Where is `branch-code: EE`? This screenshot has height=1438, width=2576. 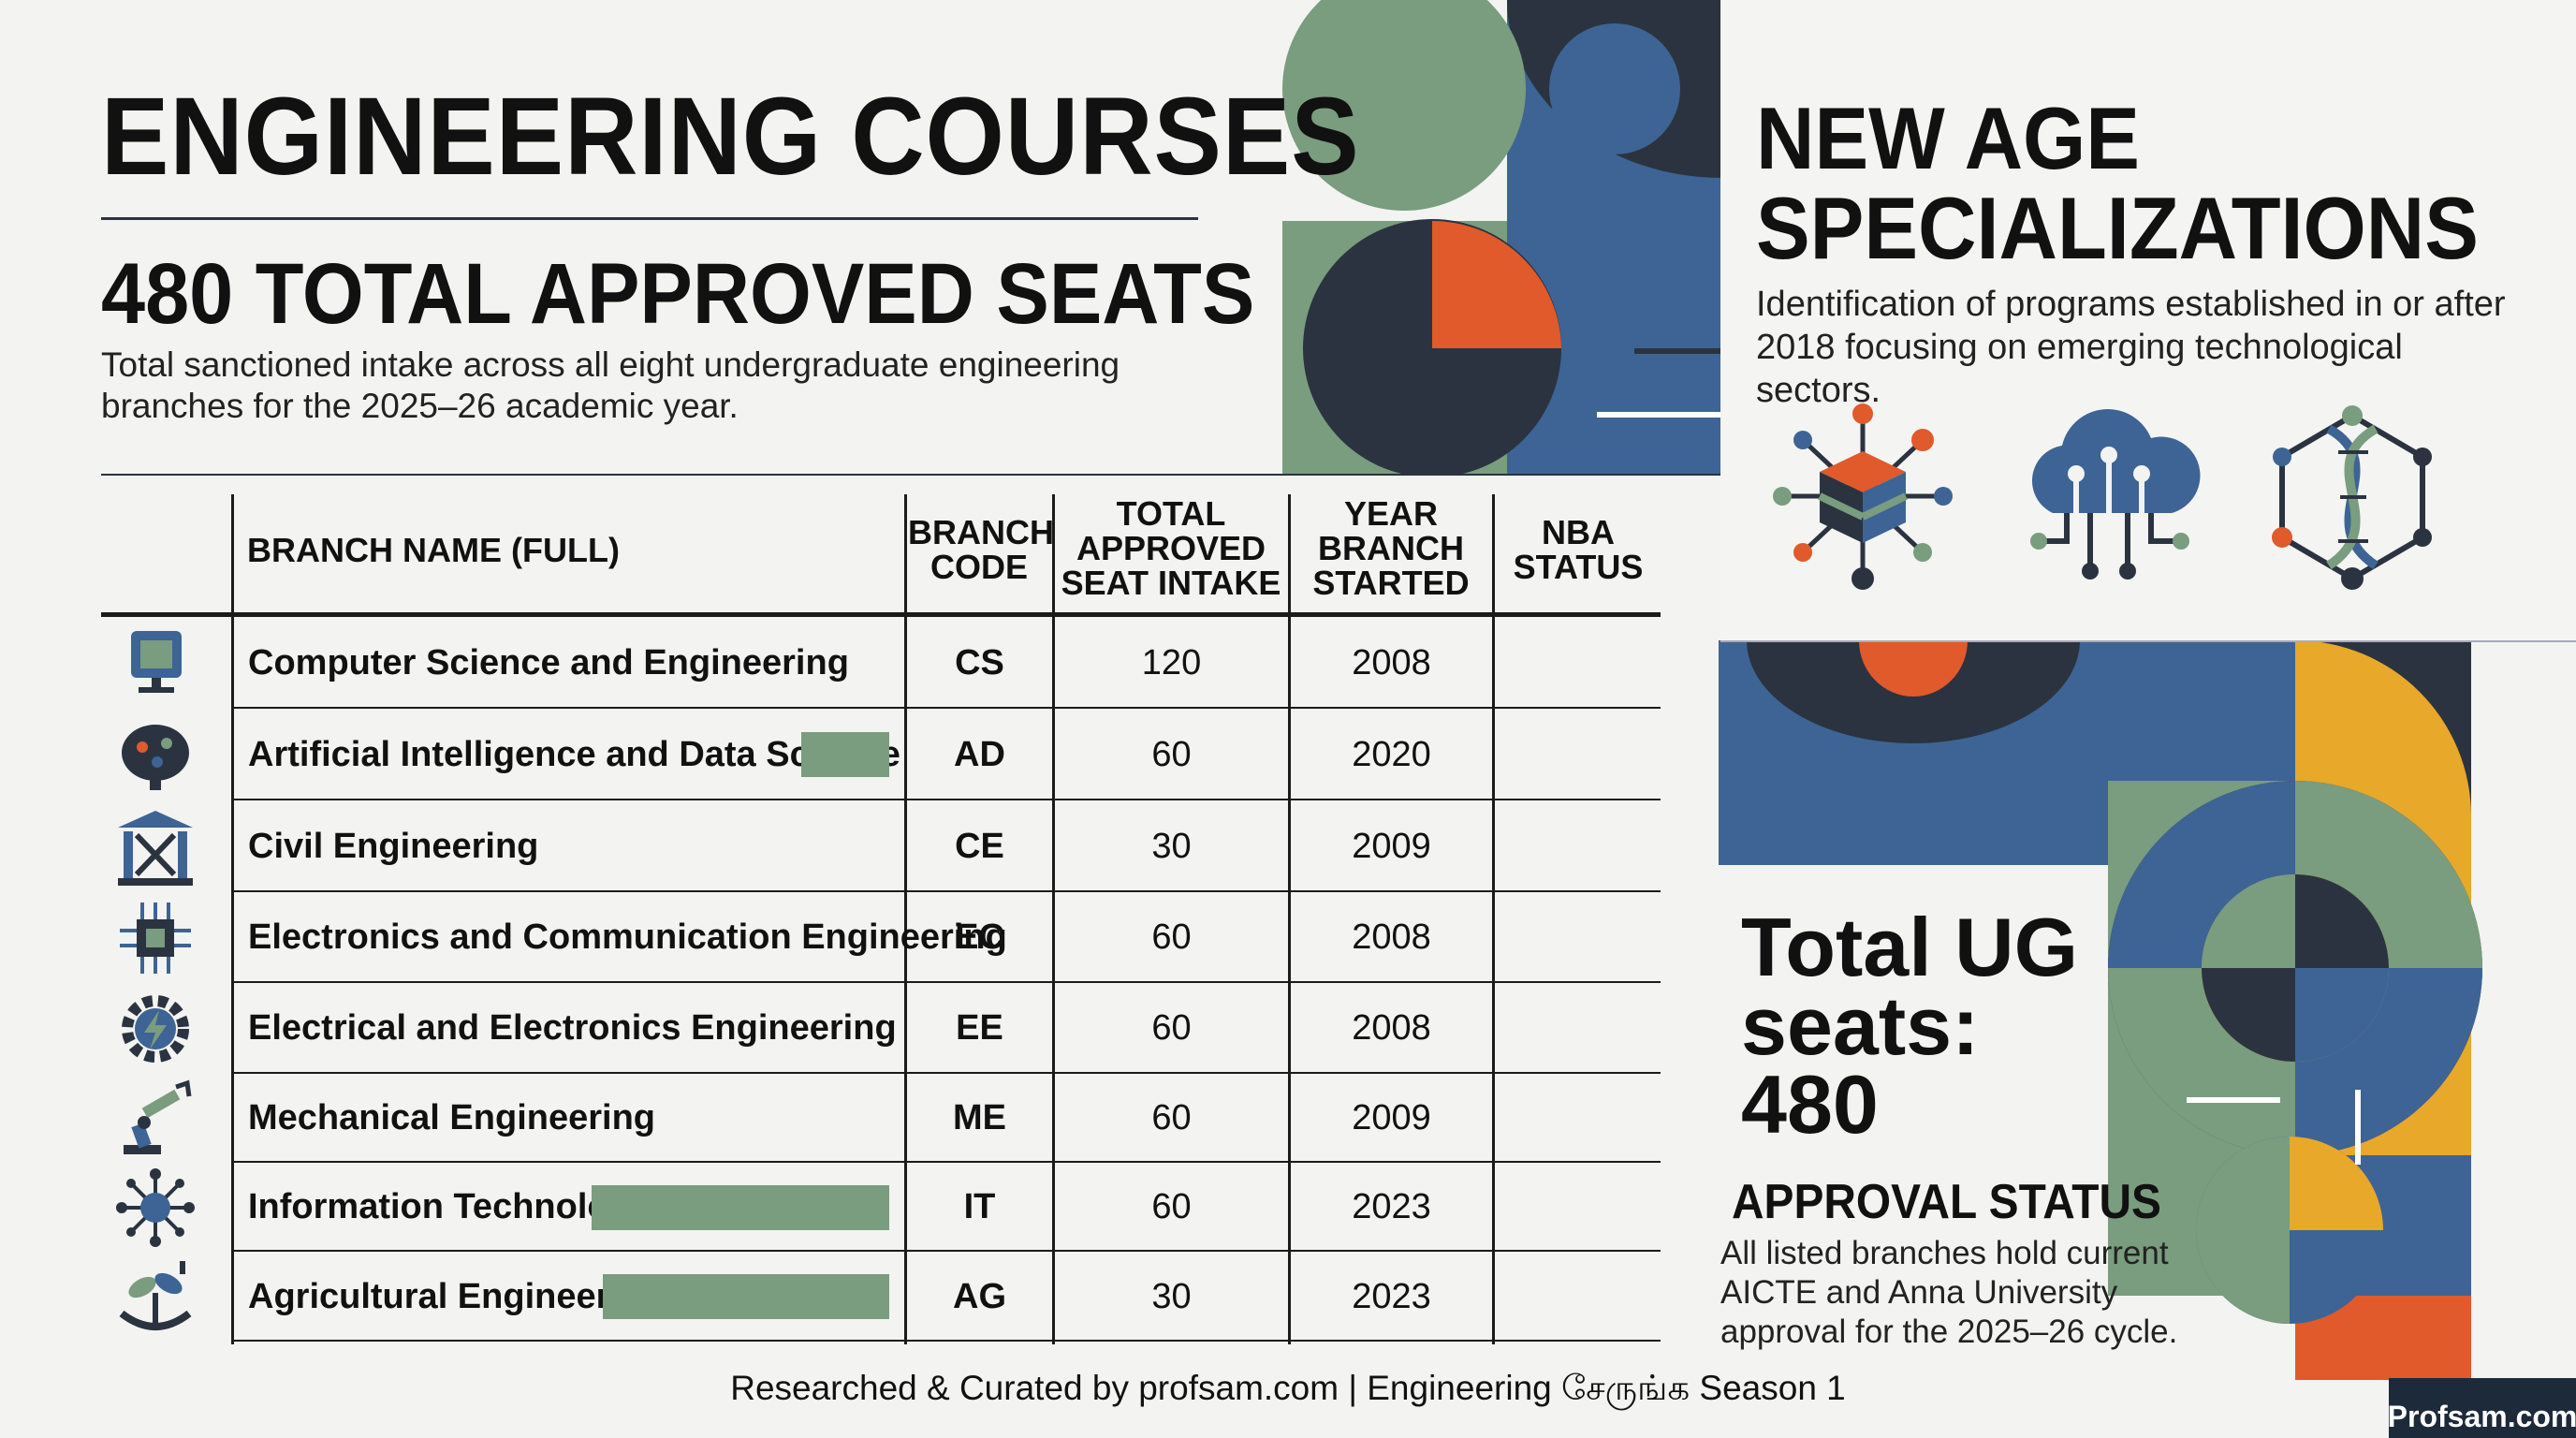
branch-code: EE is located at coordinates (979, 1028).